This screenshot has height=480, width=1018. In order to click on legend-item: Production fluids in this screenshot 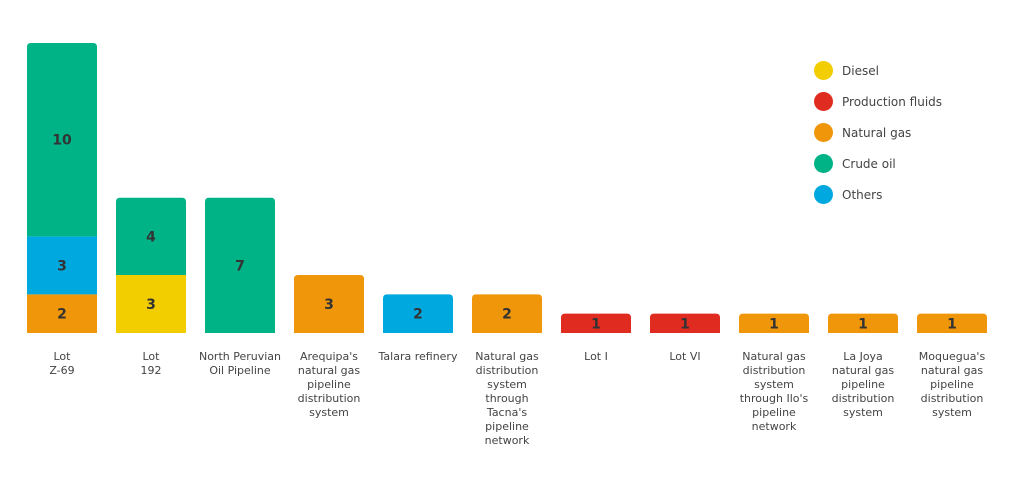, I will do `click(878, 101)`.